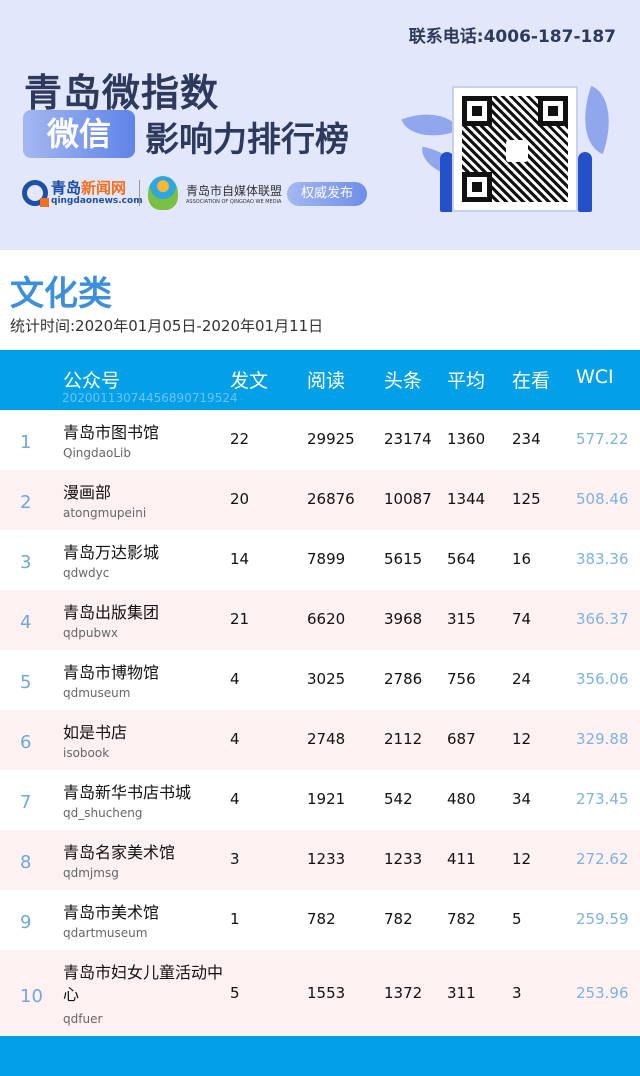 This screenshot has height=1076, width=640. I want to click on leaf-decoration-icon, so click(430, 125).